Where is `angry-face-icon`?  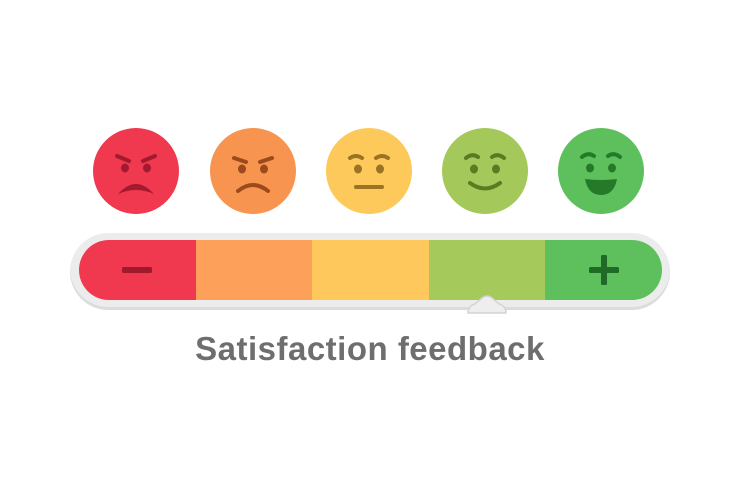
angry-face-icon is located at coordinates (253, 171).